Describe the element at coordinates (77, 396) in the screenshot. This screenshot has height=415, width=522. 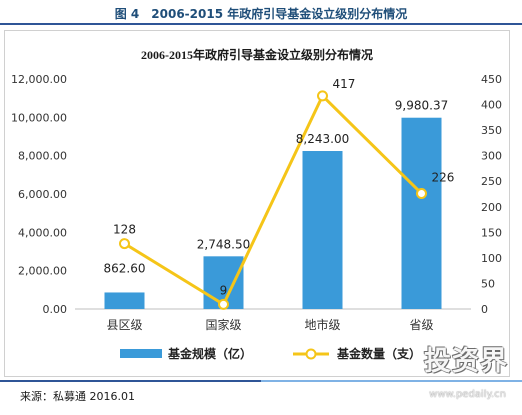
I see `source-note: 来源：私募通 2016.01` at that location.